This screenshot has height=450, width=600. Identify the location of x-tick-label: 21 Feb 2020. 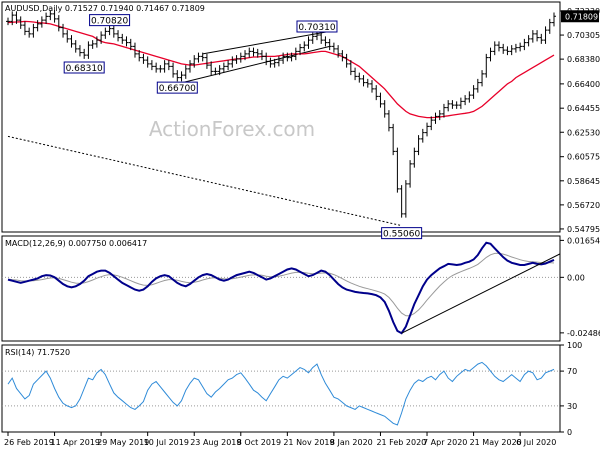
(401, 442).